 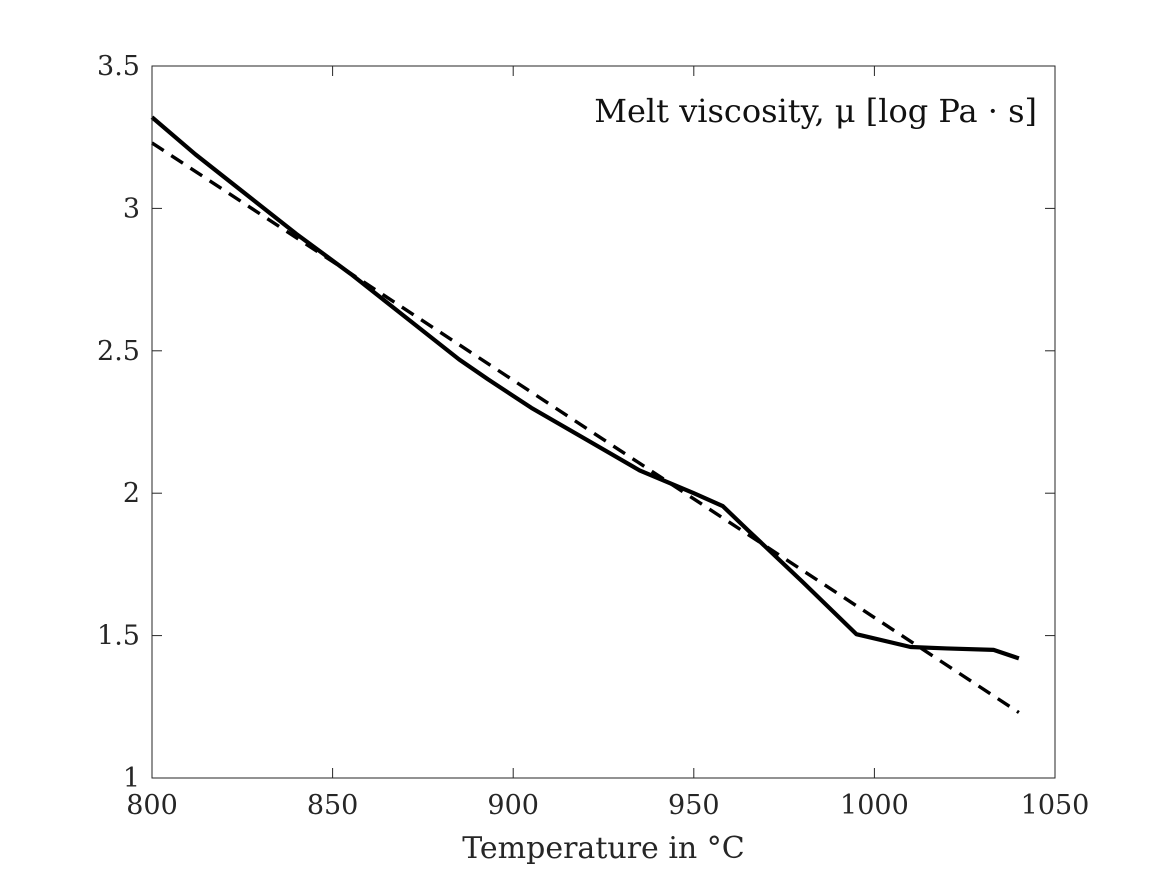 I want to click on y-tick-label: 2, so click(x=131, y=493).